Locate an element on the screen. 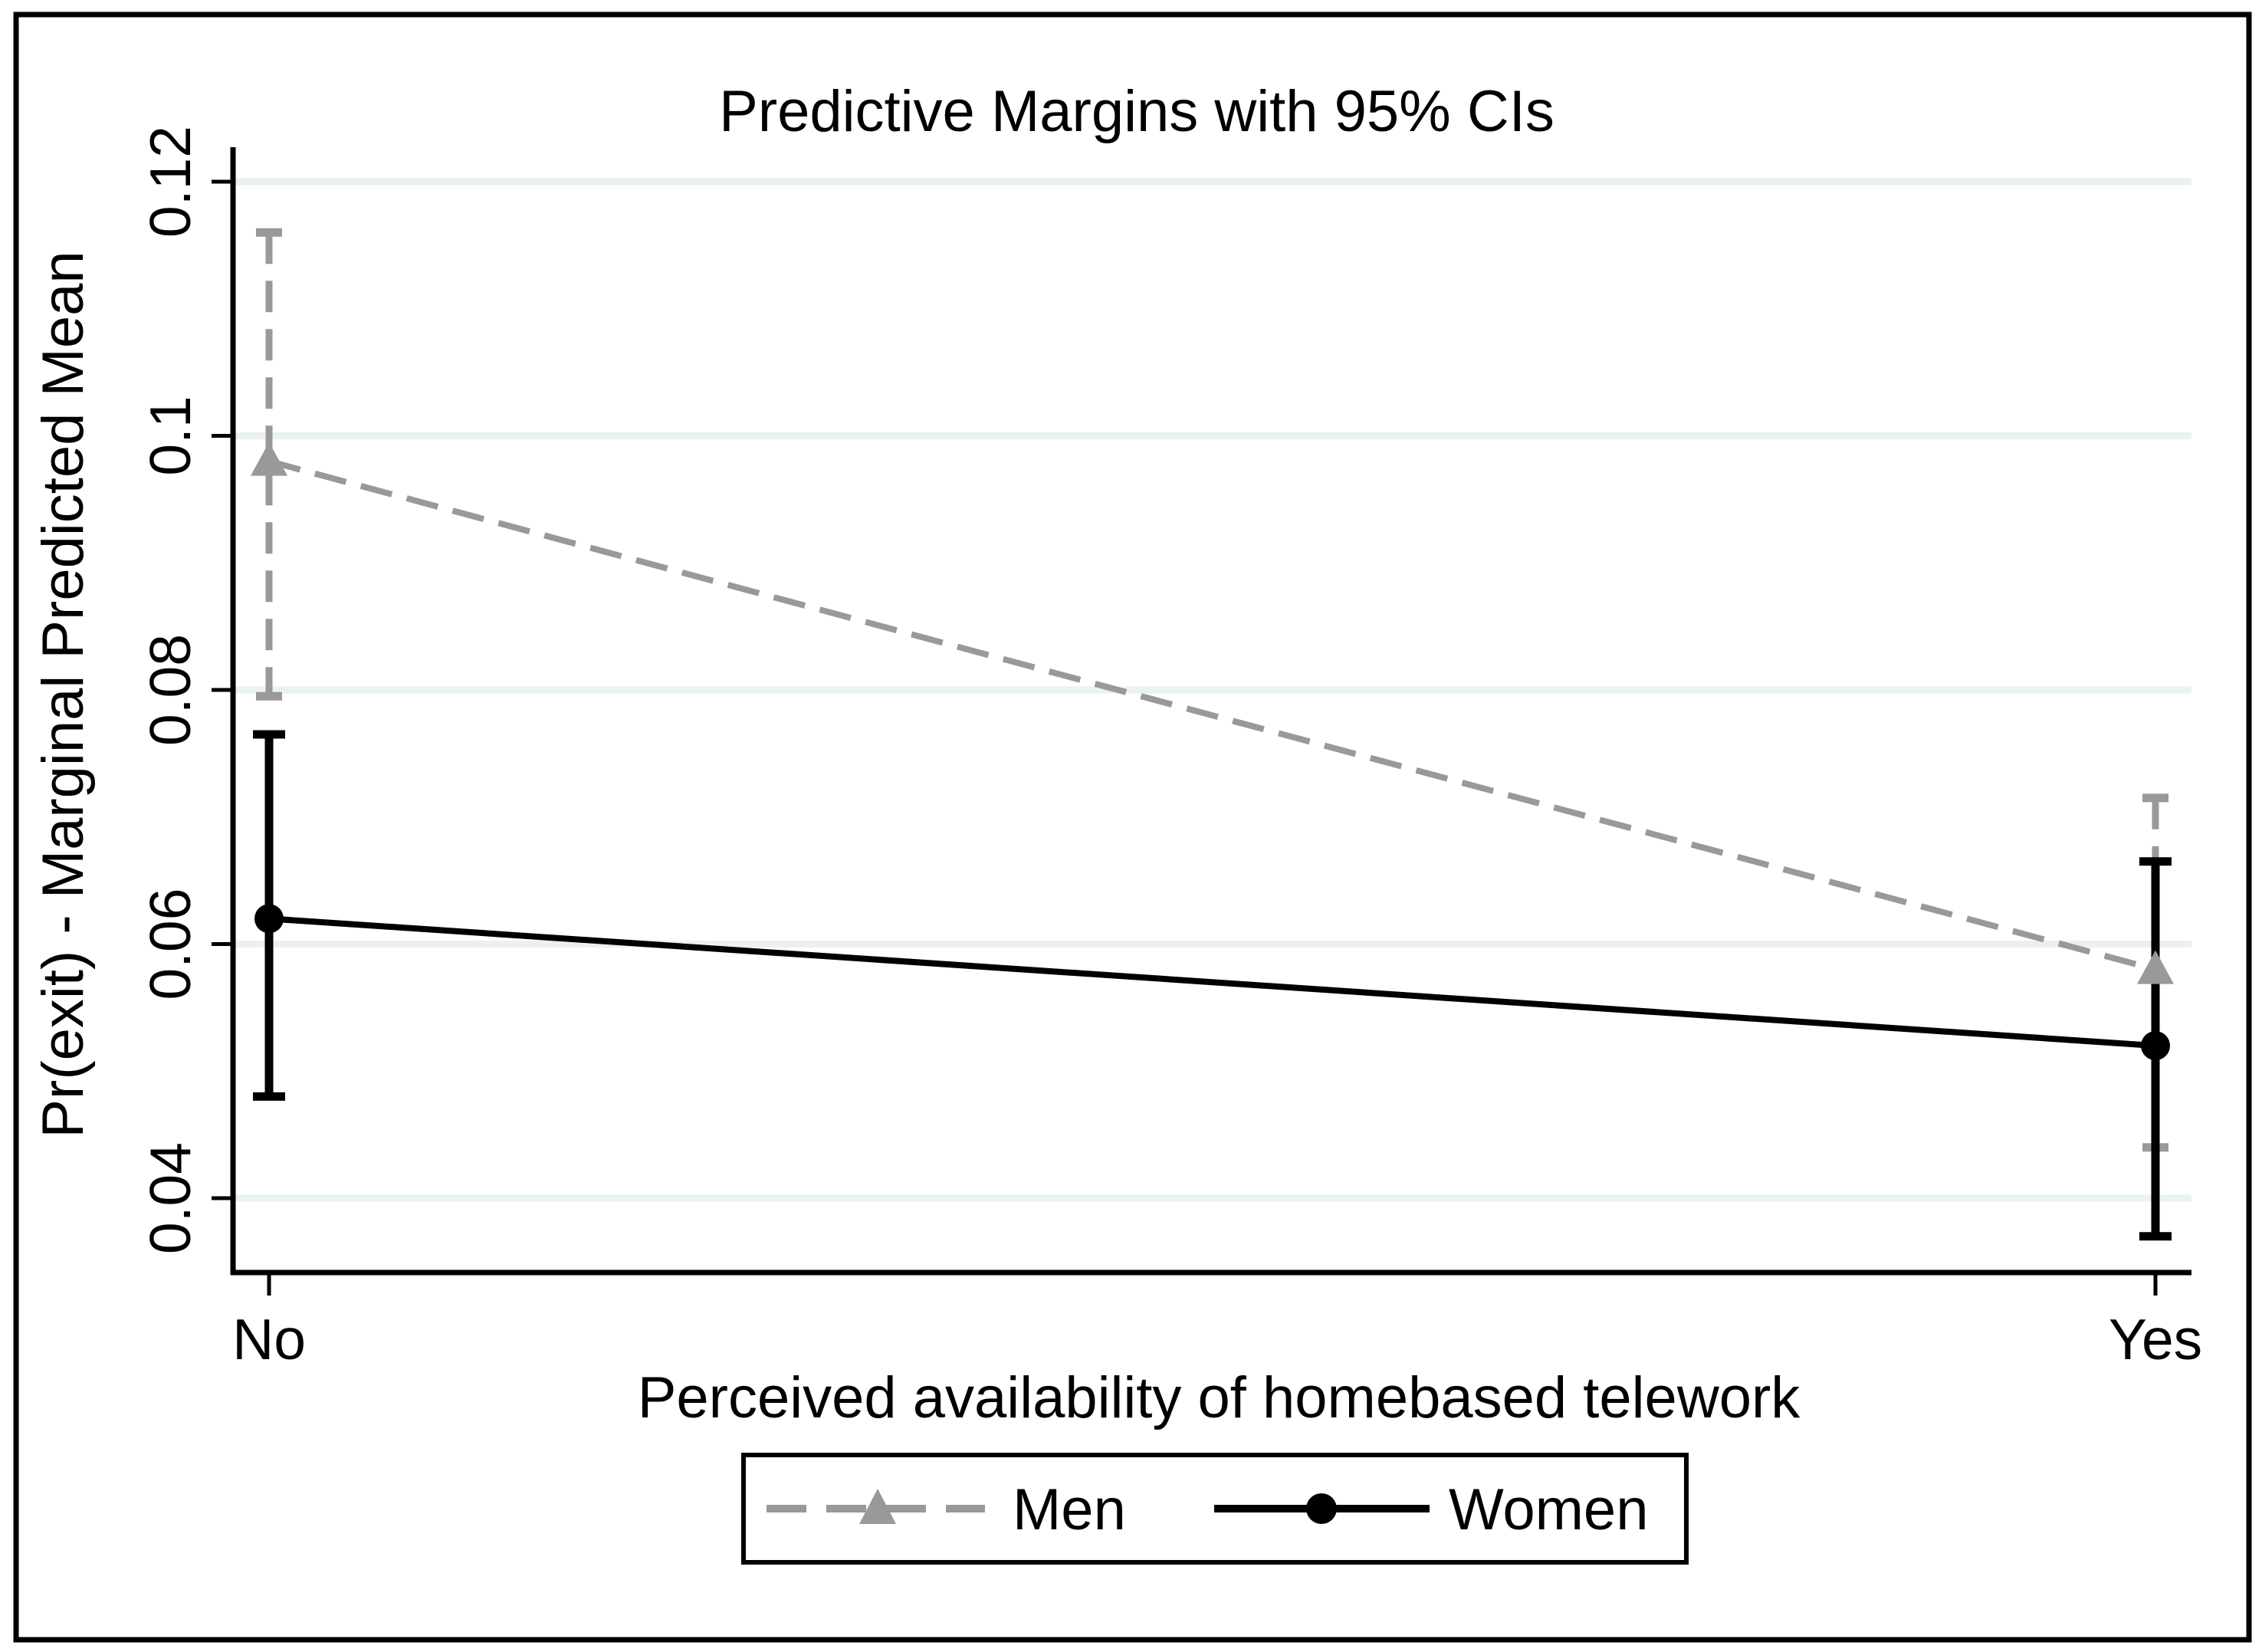 The height and width of the screenshot is (1652, 2262). legend-men-triangle-icon is located at coordinates (877, 1506).